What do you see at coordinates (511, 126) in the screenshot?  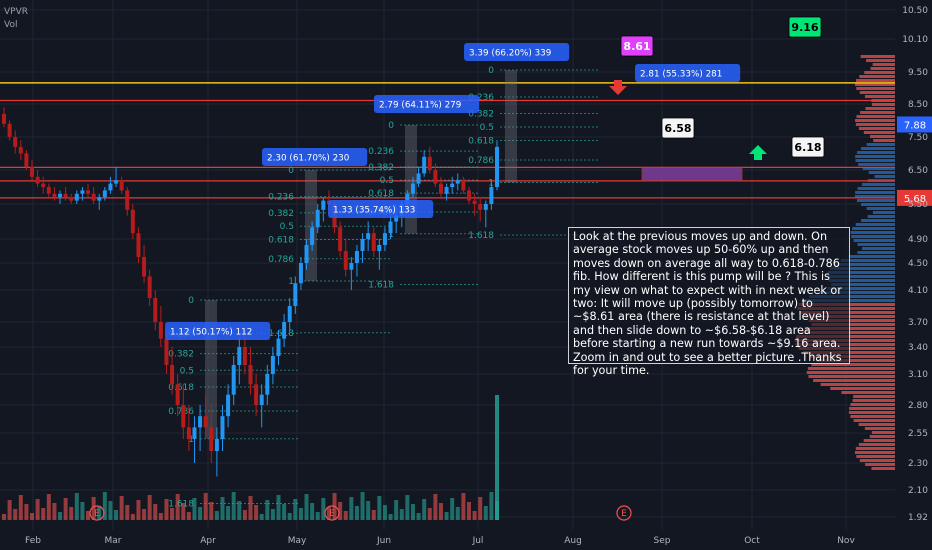 I see `measure-box` at bounding box center [511, 126].